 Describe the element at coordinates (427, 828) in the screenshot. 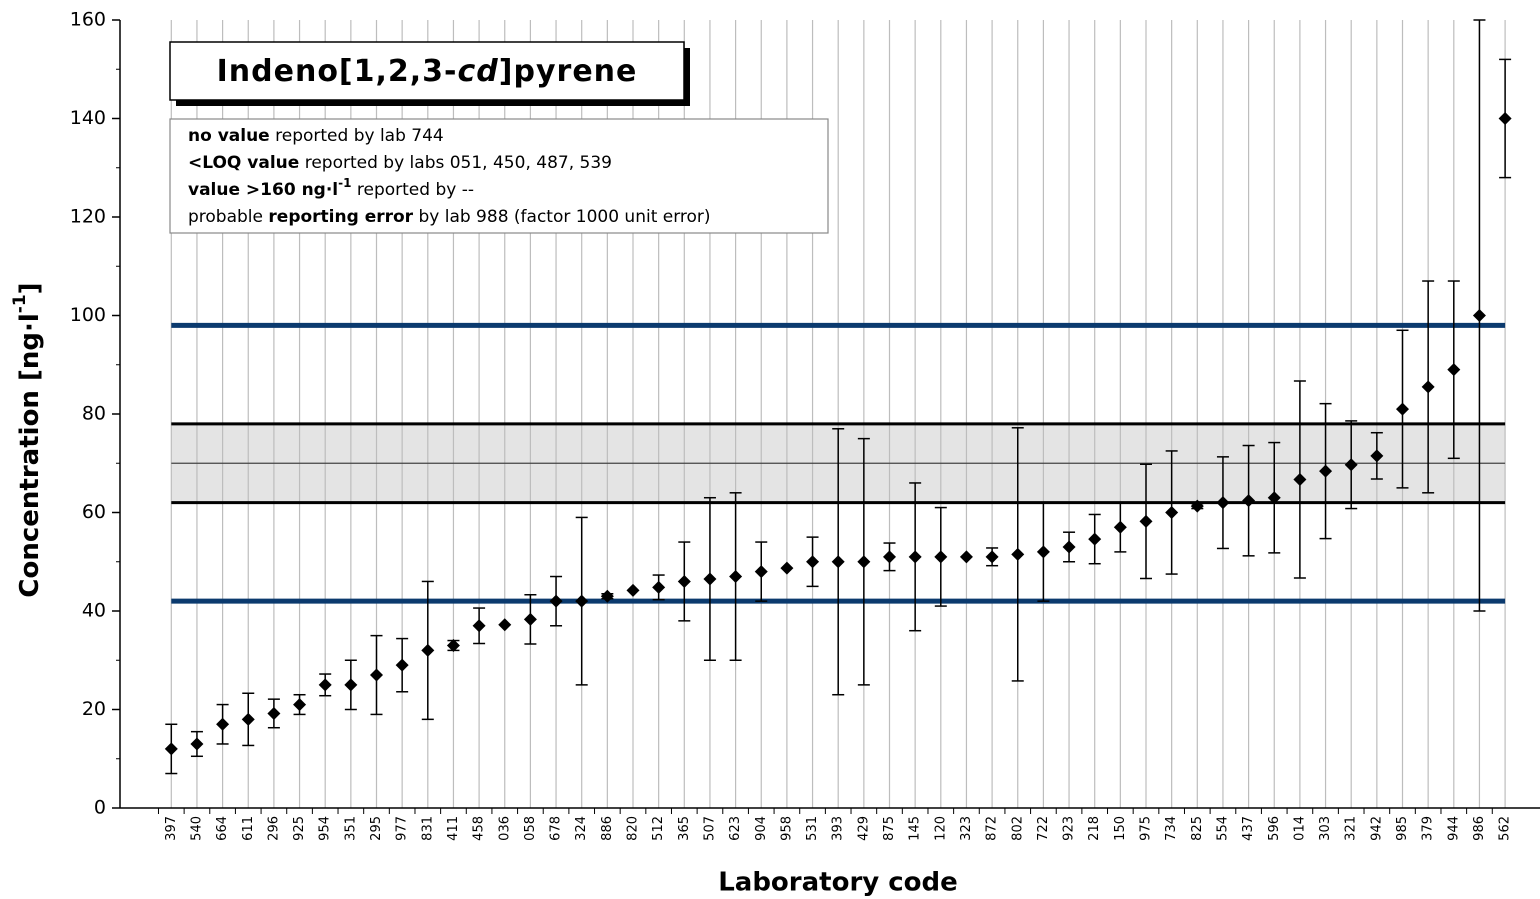

I see `x-tick-label: 831` at that location.